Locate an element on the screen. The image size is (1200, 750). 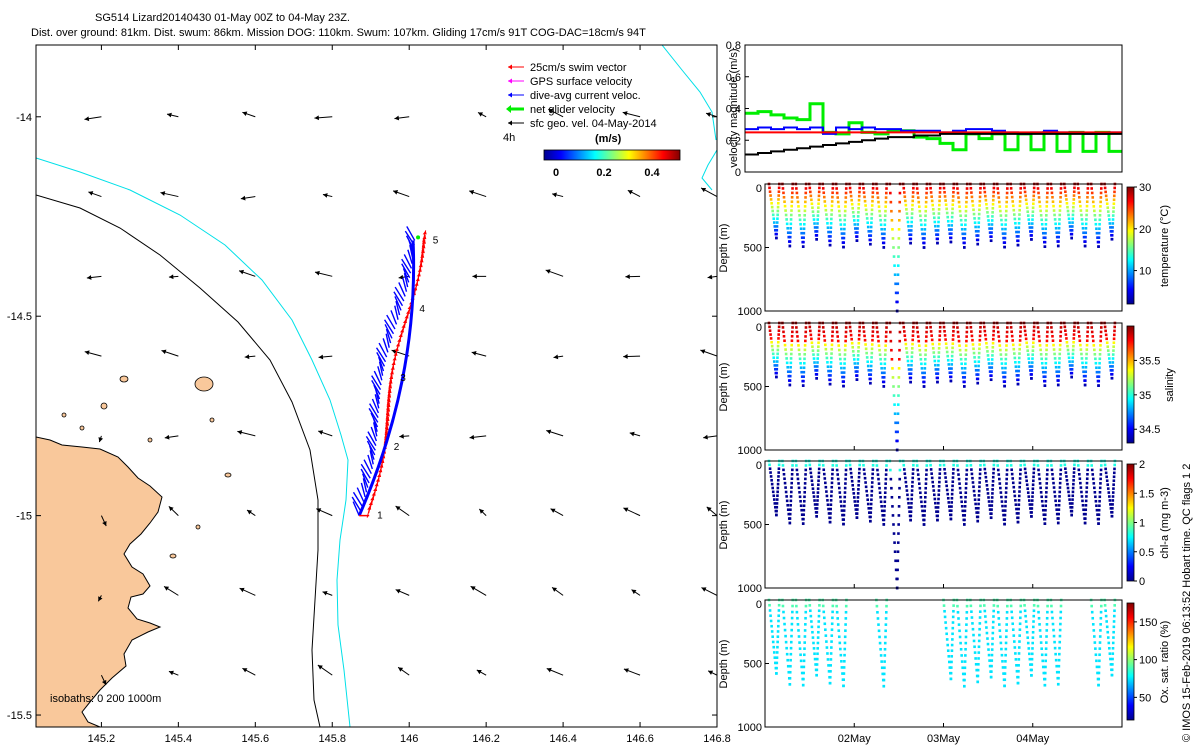
salinity-clabel: salinity is located at coordinates (1170, 385).